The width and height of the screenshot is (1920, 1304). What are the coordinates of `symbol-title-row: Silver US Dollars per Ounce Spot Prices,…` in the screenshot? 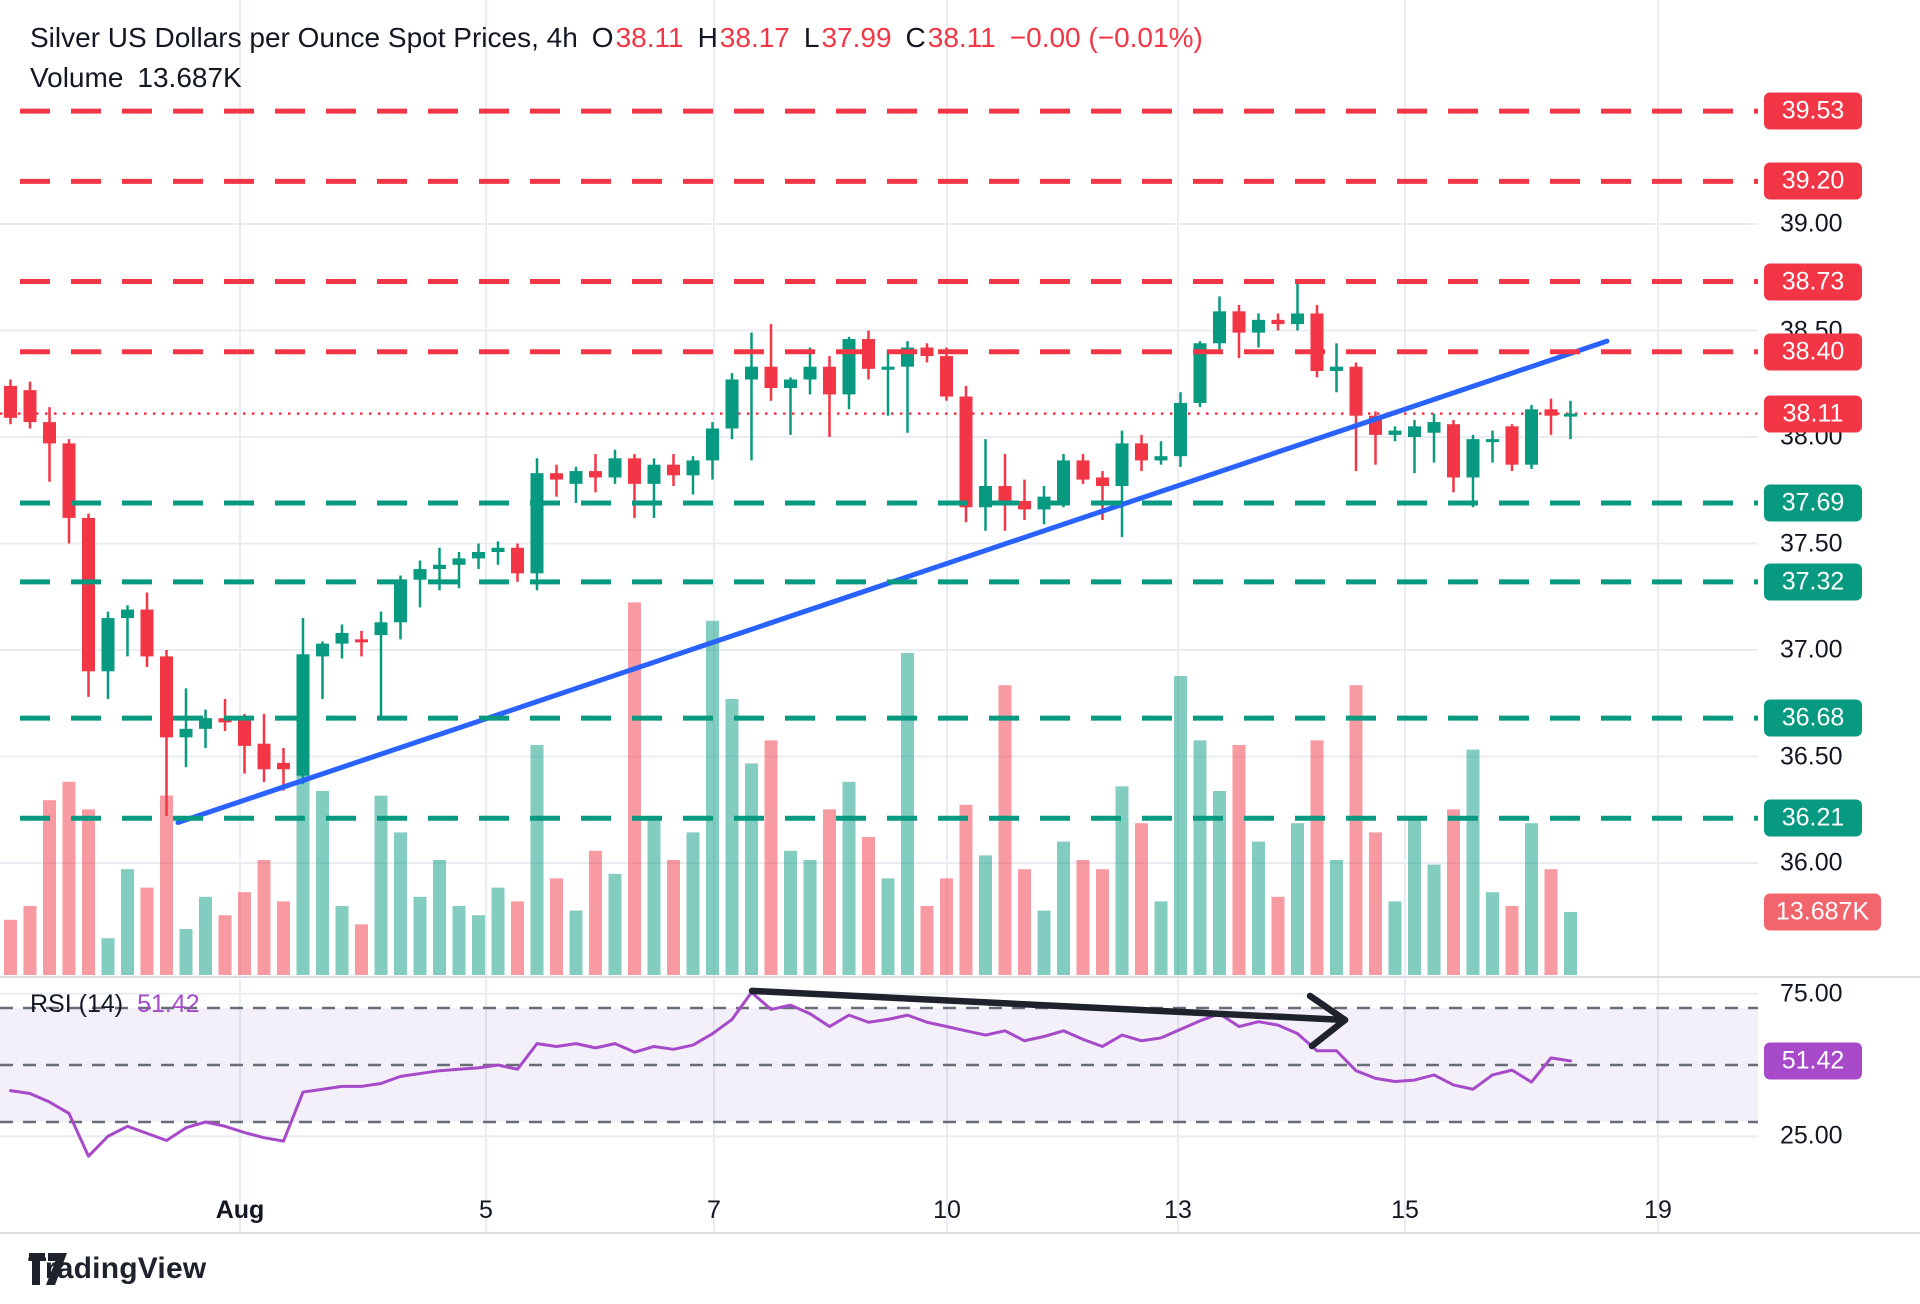 It's located at (616, 38).